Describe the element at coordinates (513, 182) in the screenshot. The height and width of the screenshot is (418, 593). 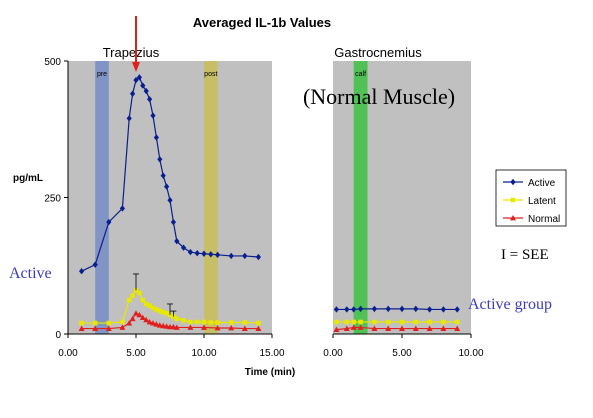
I see `legend-marker-active` at that location.